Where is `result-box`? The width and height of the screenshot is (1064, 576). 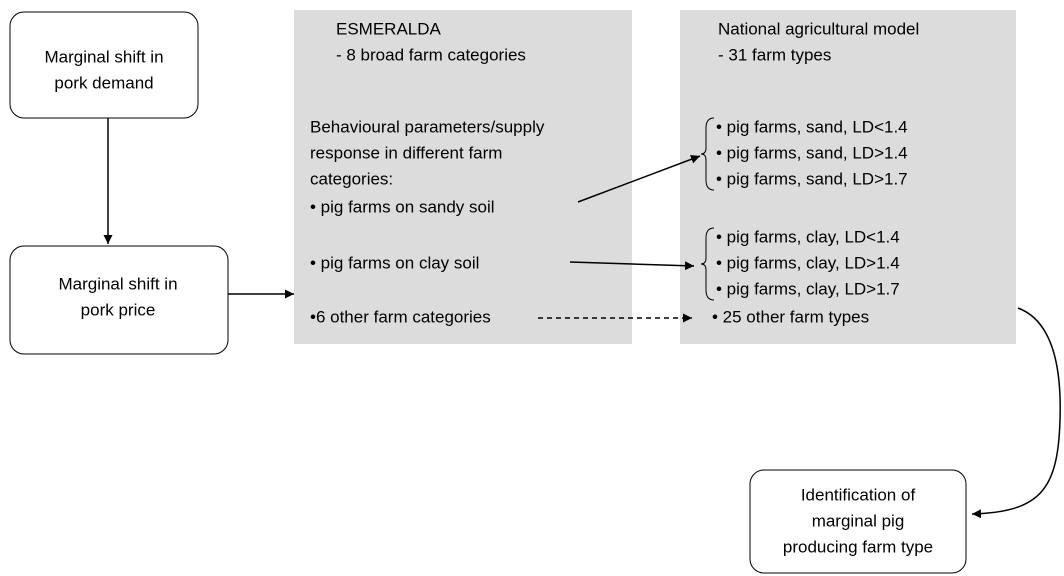
result-box is located at coordinates (858, 521).